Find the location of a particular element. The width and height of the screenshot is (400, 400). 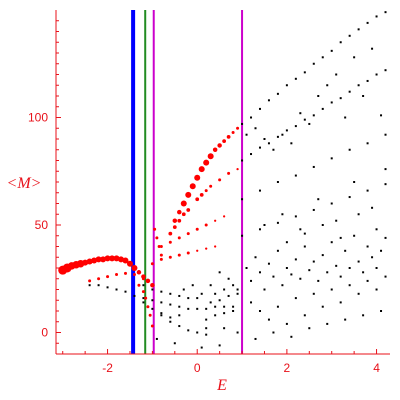

y-ticks: 0 50 100 is located at coordinates (44, 182).